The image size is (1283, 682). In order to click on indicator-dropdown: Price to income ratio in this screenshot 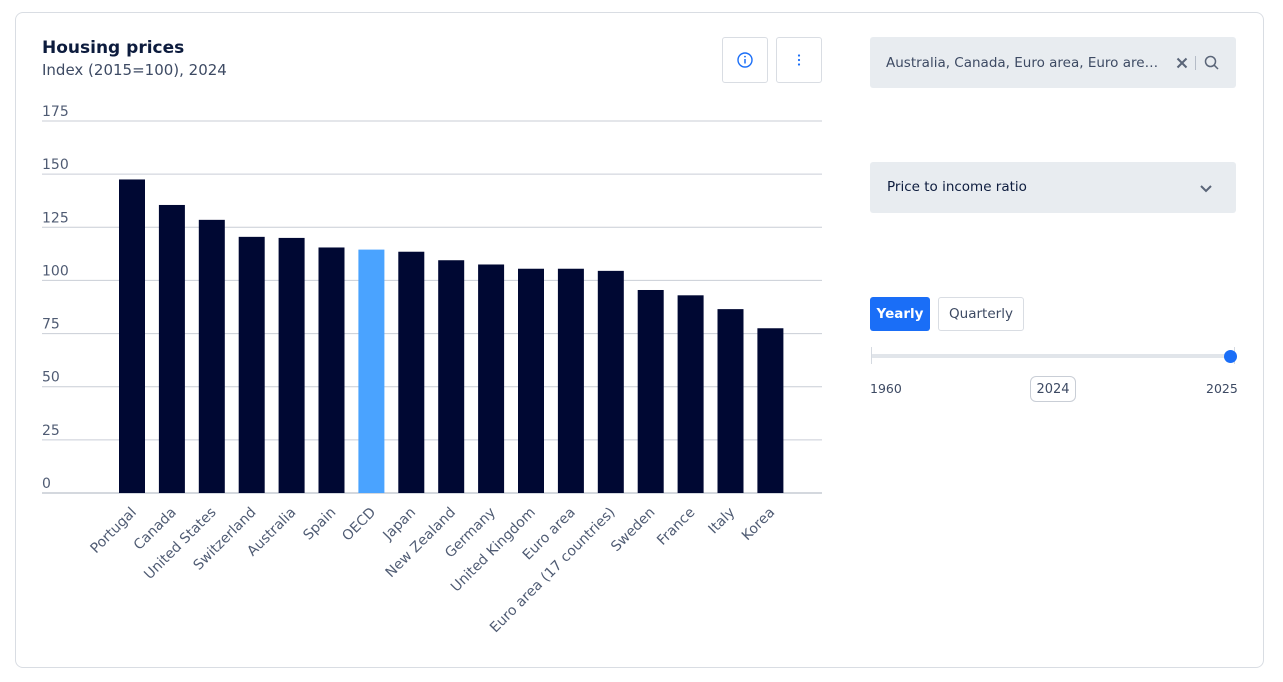, I will do `click(1053, 187)`.